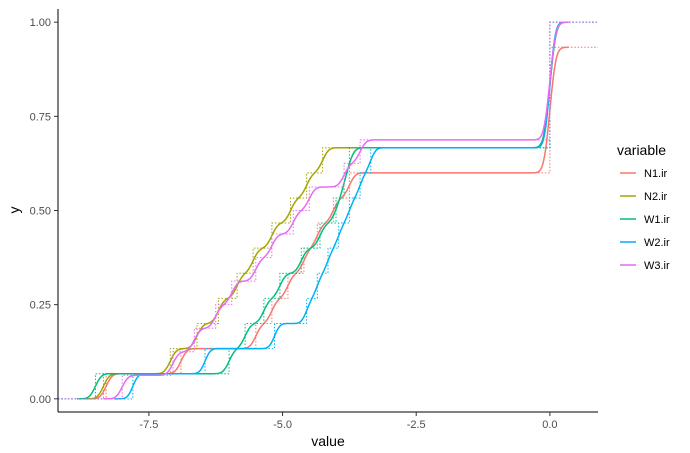 The height and width of the screenshot is (453, 690). Describe the element at coordinates (549, 425) in the screenshot. I see `x-tick-label: 0.0` at that location.